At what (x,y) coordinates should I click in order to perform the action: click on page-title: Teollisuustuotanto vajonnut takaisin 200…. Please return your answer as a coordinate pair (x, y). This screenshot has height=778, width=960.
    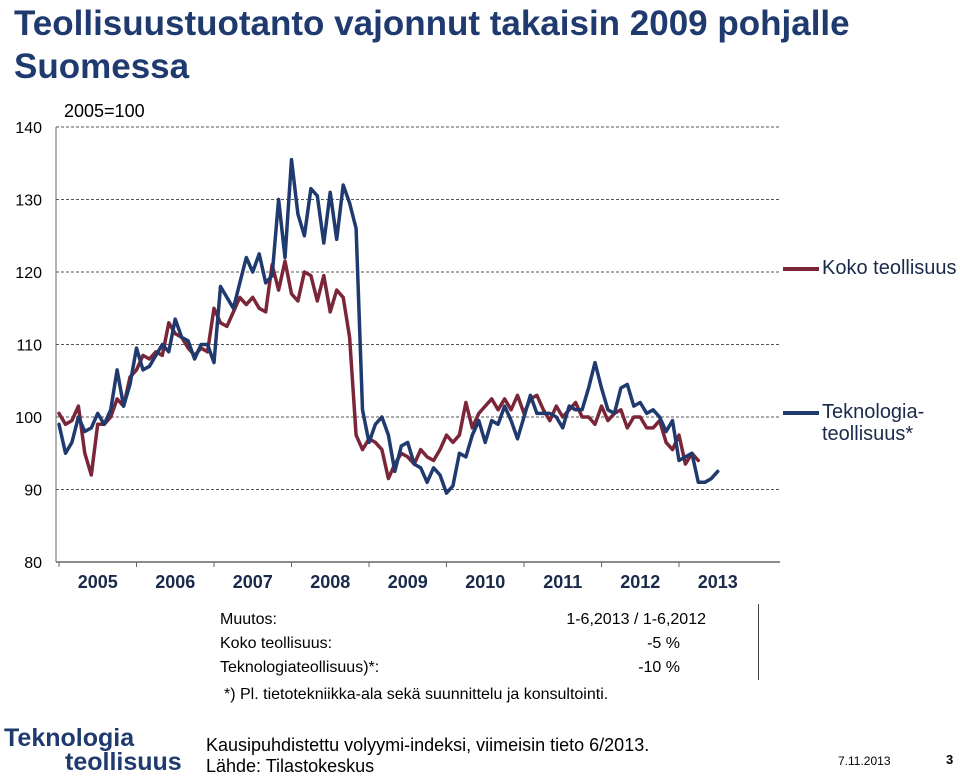
    Looking at the image, I should click on (432, 45).